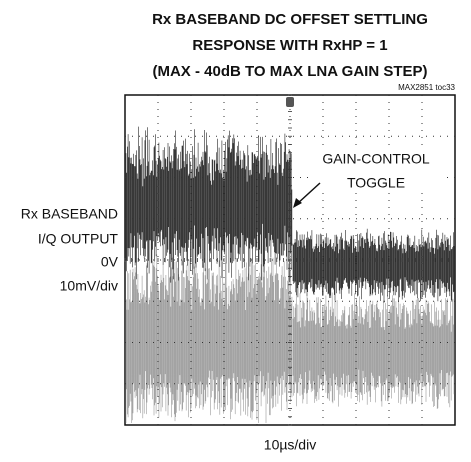  I want to click on zero-label: 0V, so click(110, 262).